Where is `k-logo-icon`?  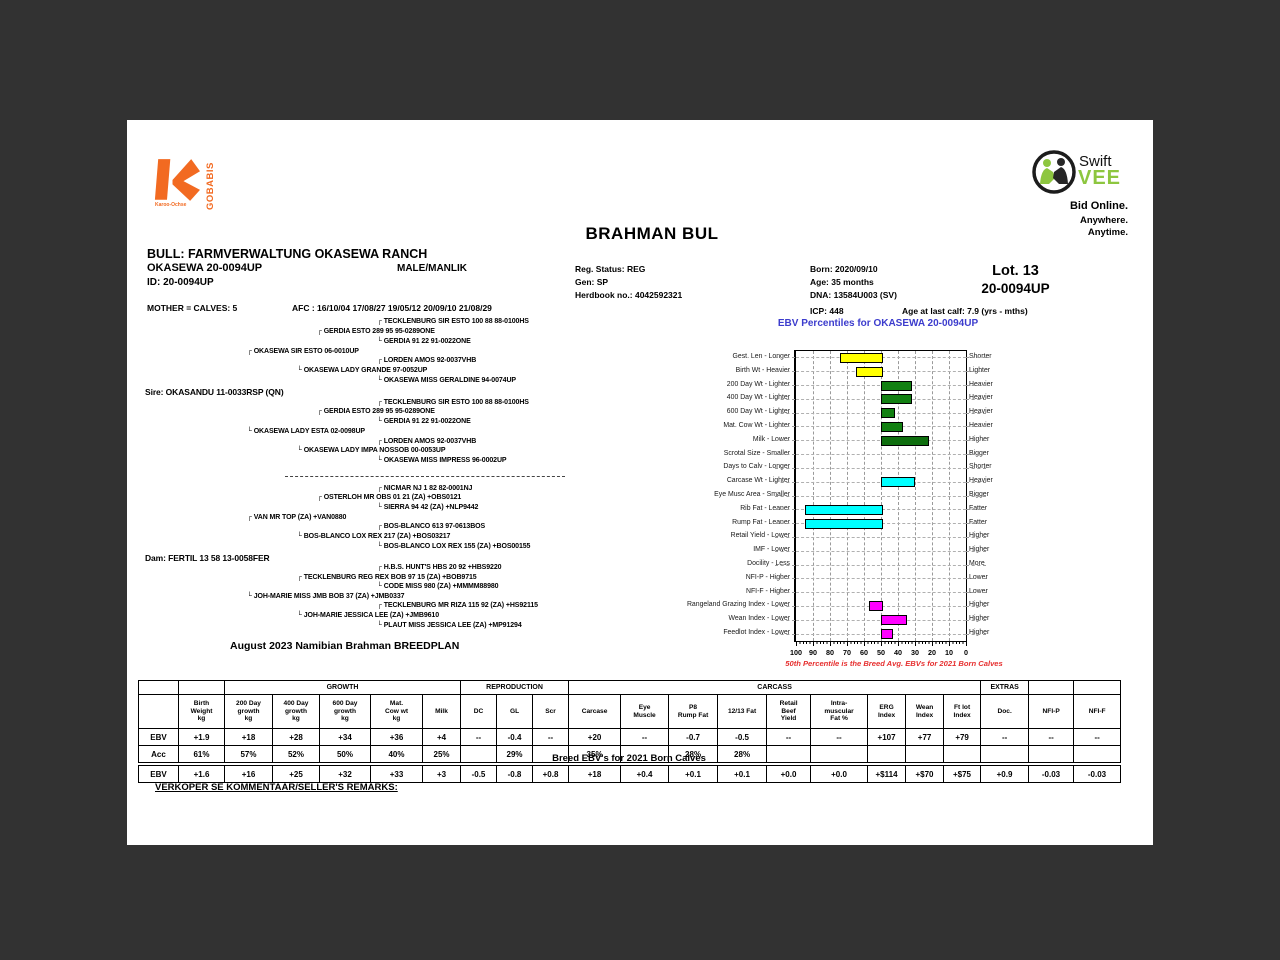 k-logo-icon is located at coordinates (177, 180).